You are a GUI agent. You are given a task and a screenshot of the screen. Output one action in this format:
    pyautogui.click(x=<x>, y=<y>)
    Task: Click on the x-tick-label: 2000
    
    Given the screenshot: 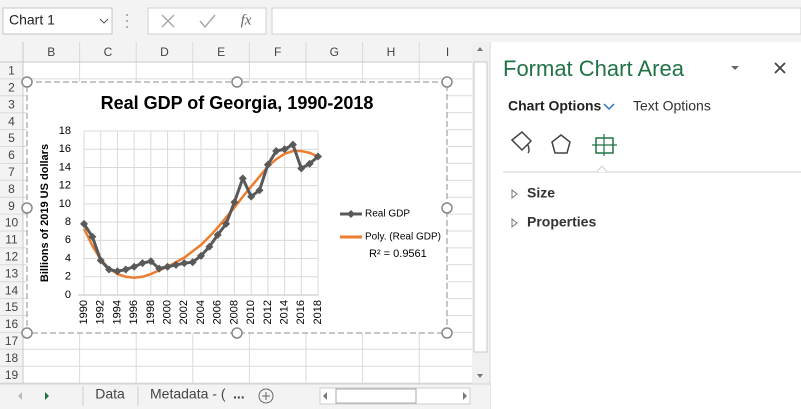 What is the action you would take?
    pyautogui.click(x=167, y=312)
    